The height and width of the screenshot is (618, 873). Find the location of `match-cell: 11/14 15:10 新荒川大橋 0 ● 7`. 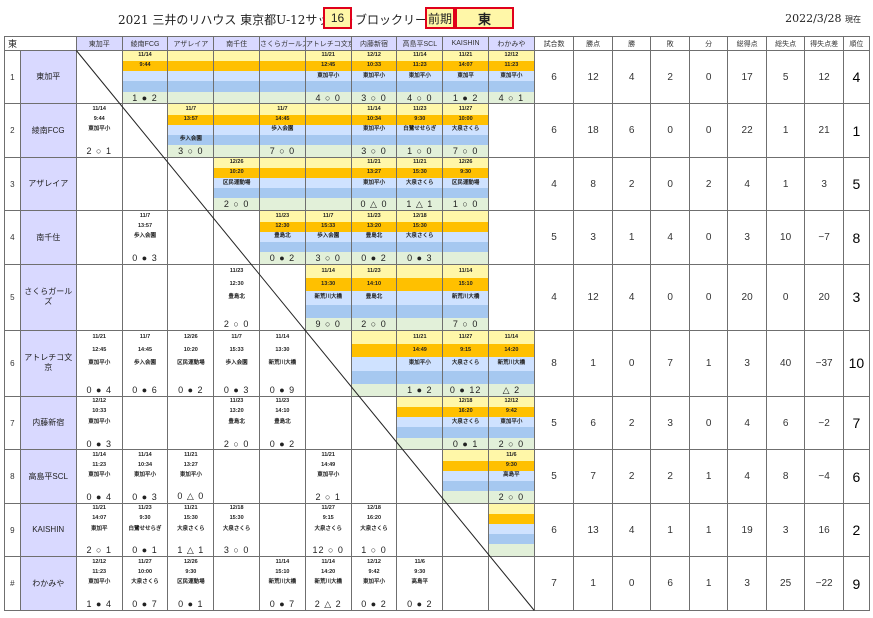

match-cell: 11/14 15:10 新荒川大橋 0 ● 7 is located at coordinates (282, 583).